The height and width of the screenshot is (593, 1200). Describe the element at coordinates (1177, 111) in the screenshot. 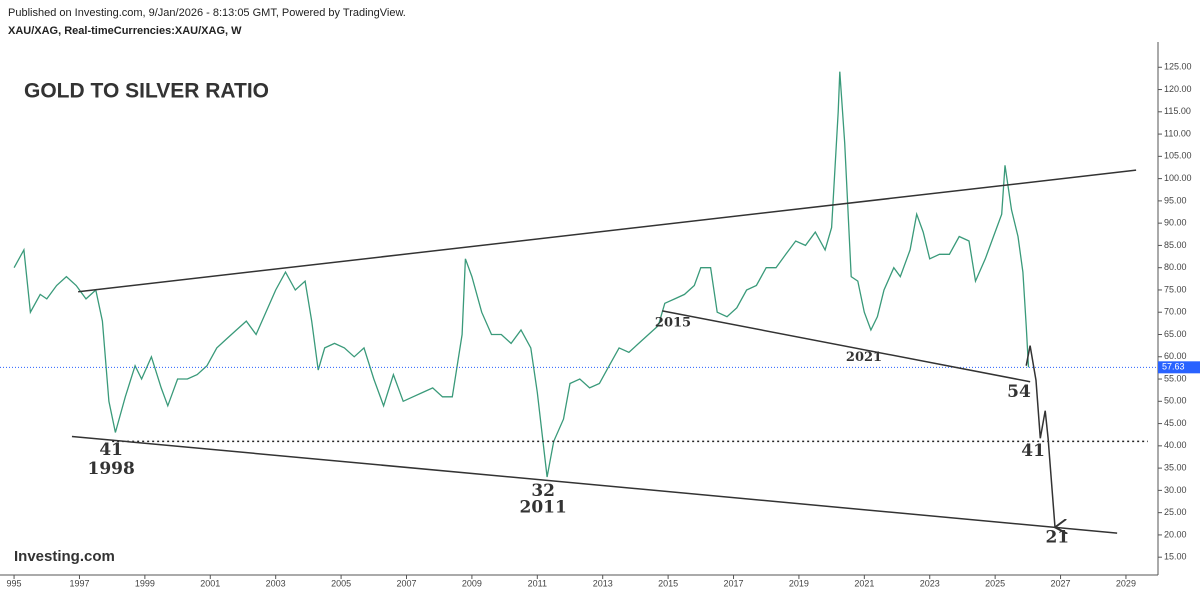

I see `y-tick-label: 115.00` at that location.